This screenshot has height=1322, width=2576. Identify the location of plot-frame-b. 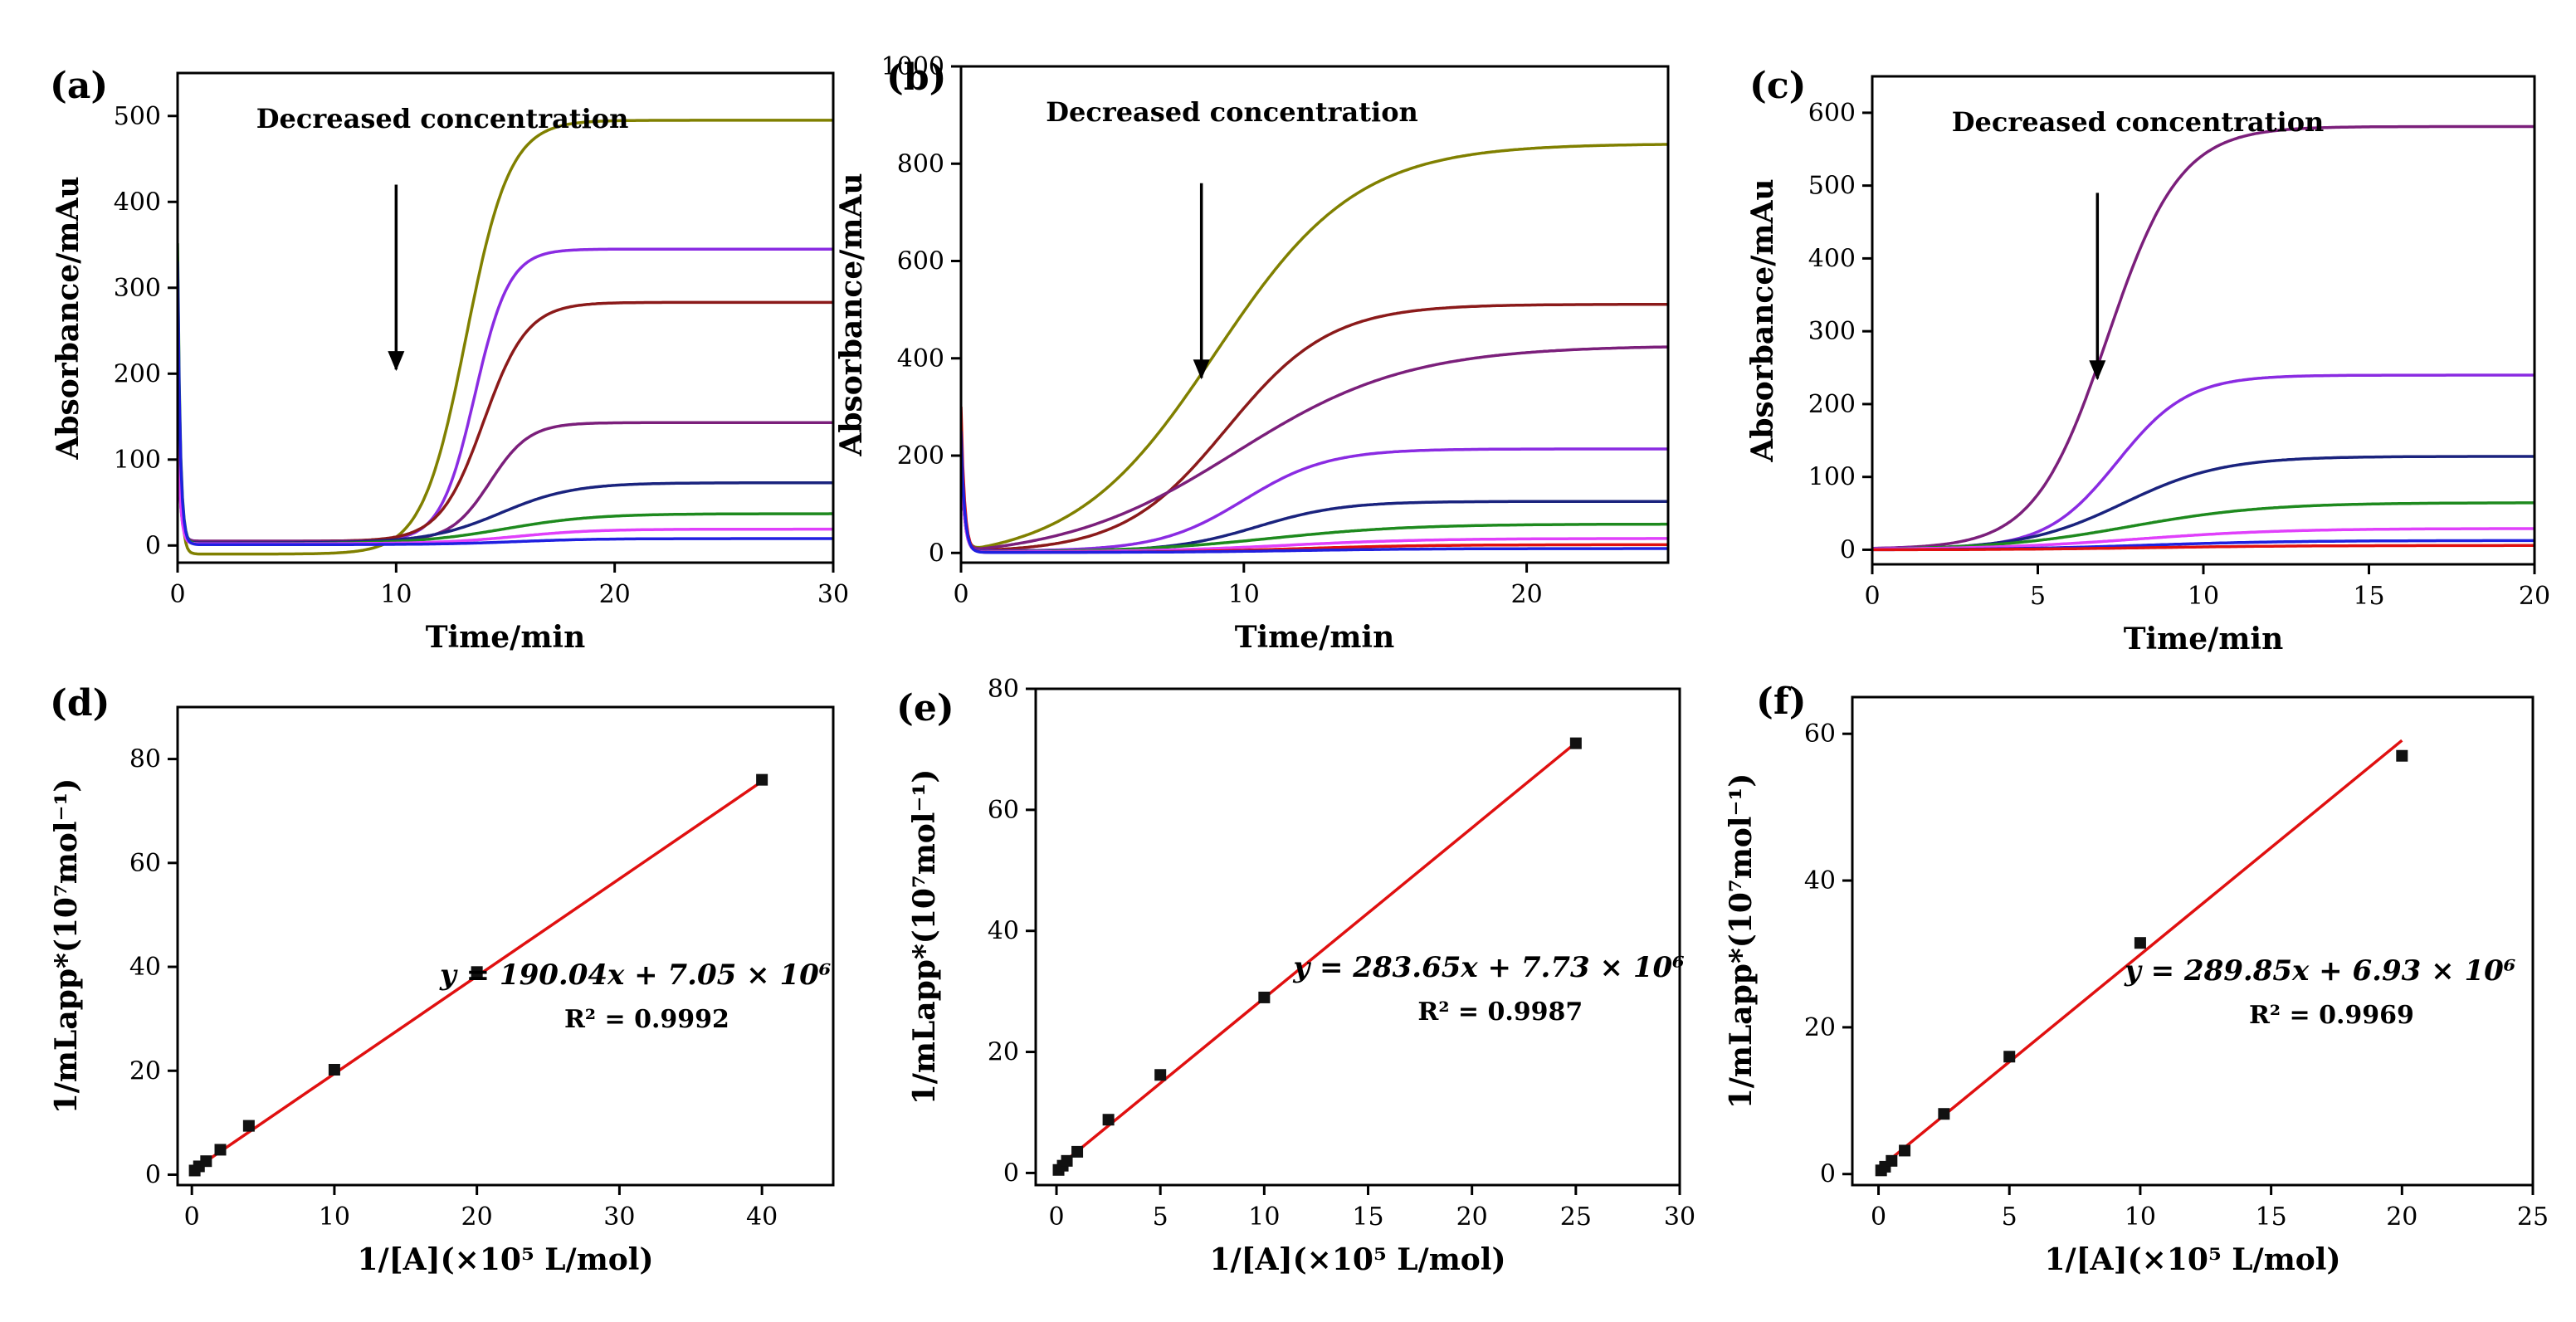
(1314, 314).